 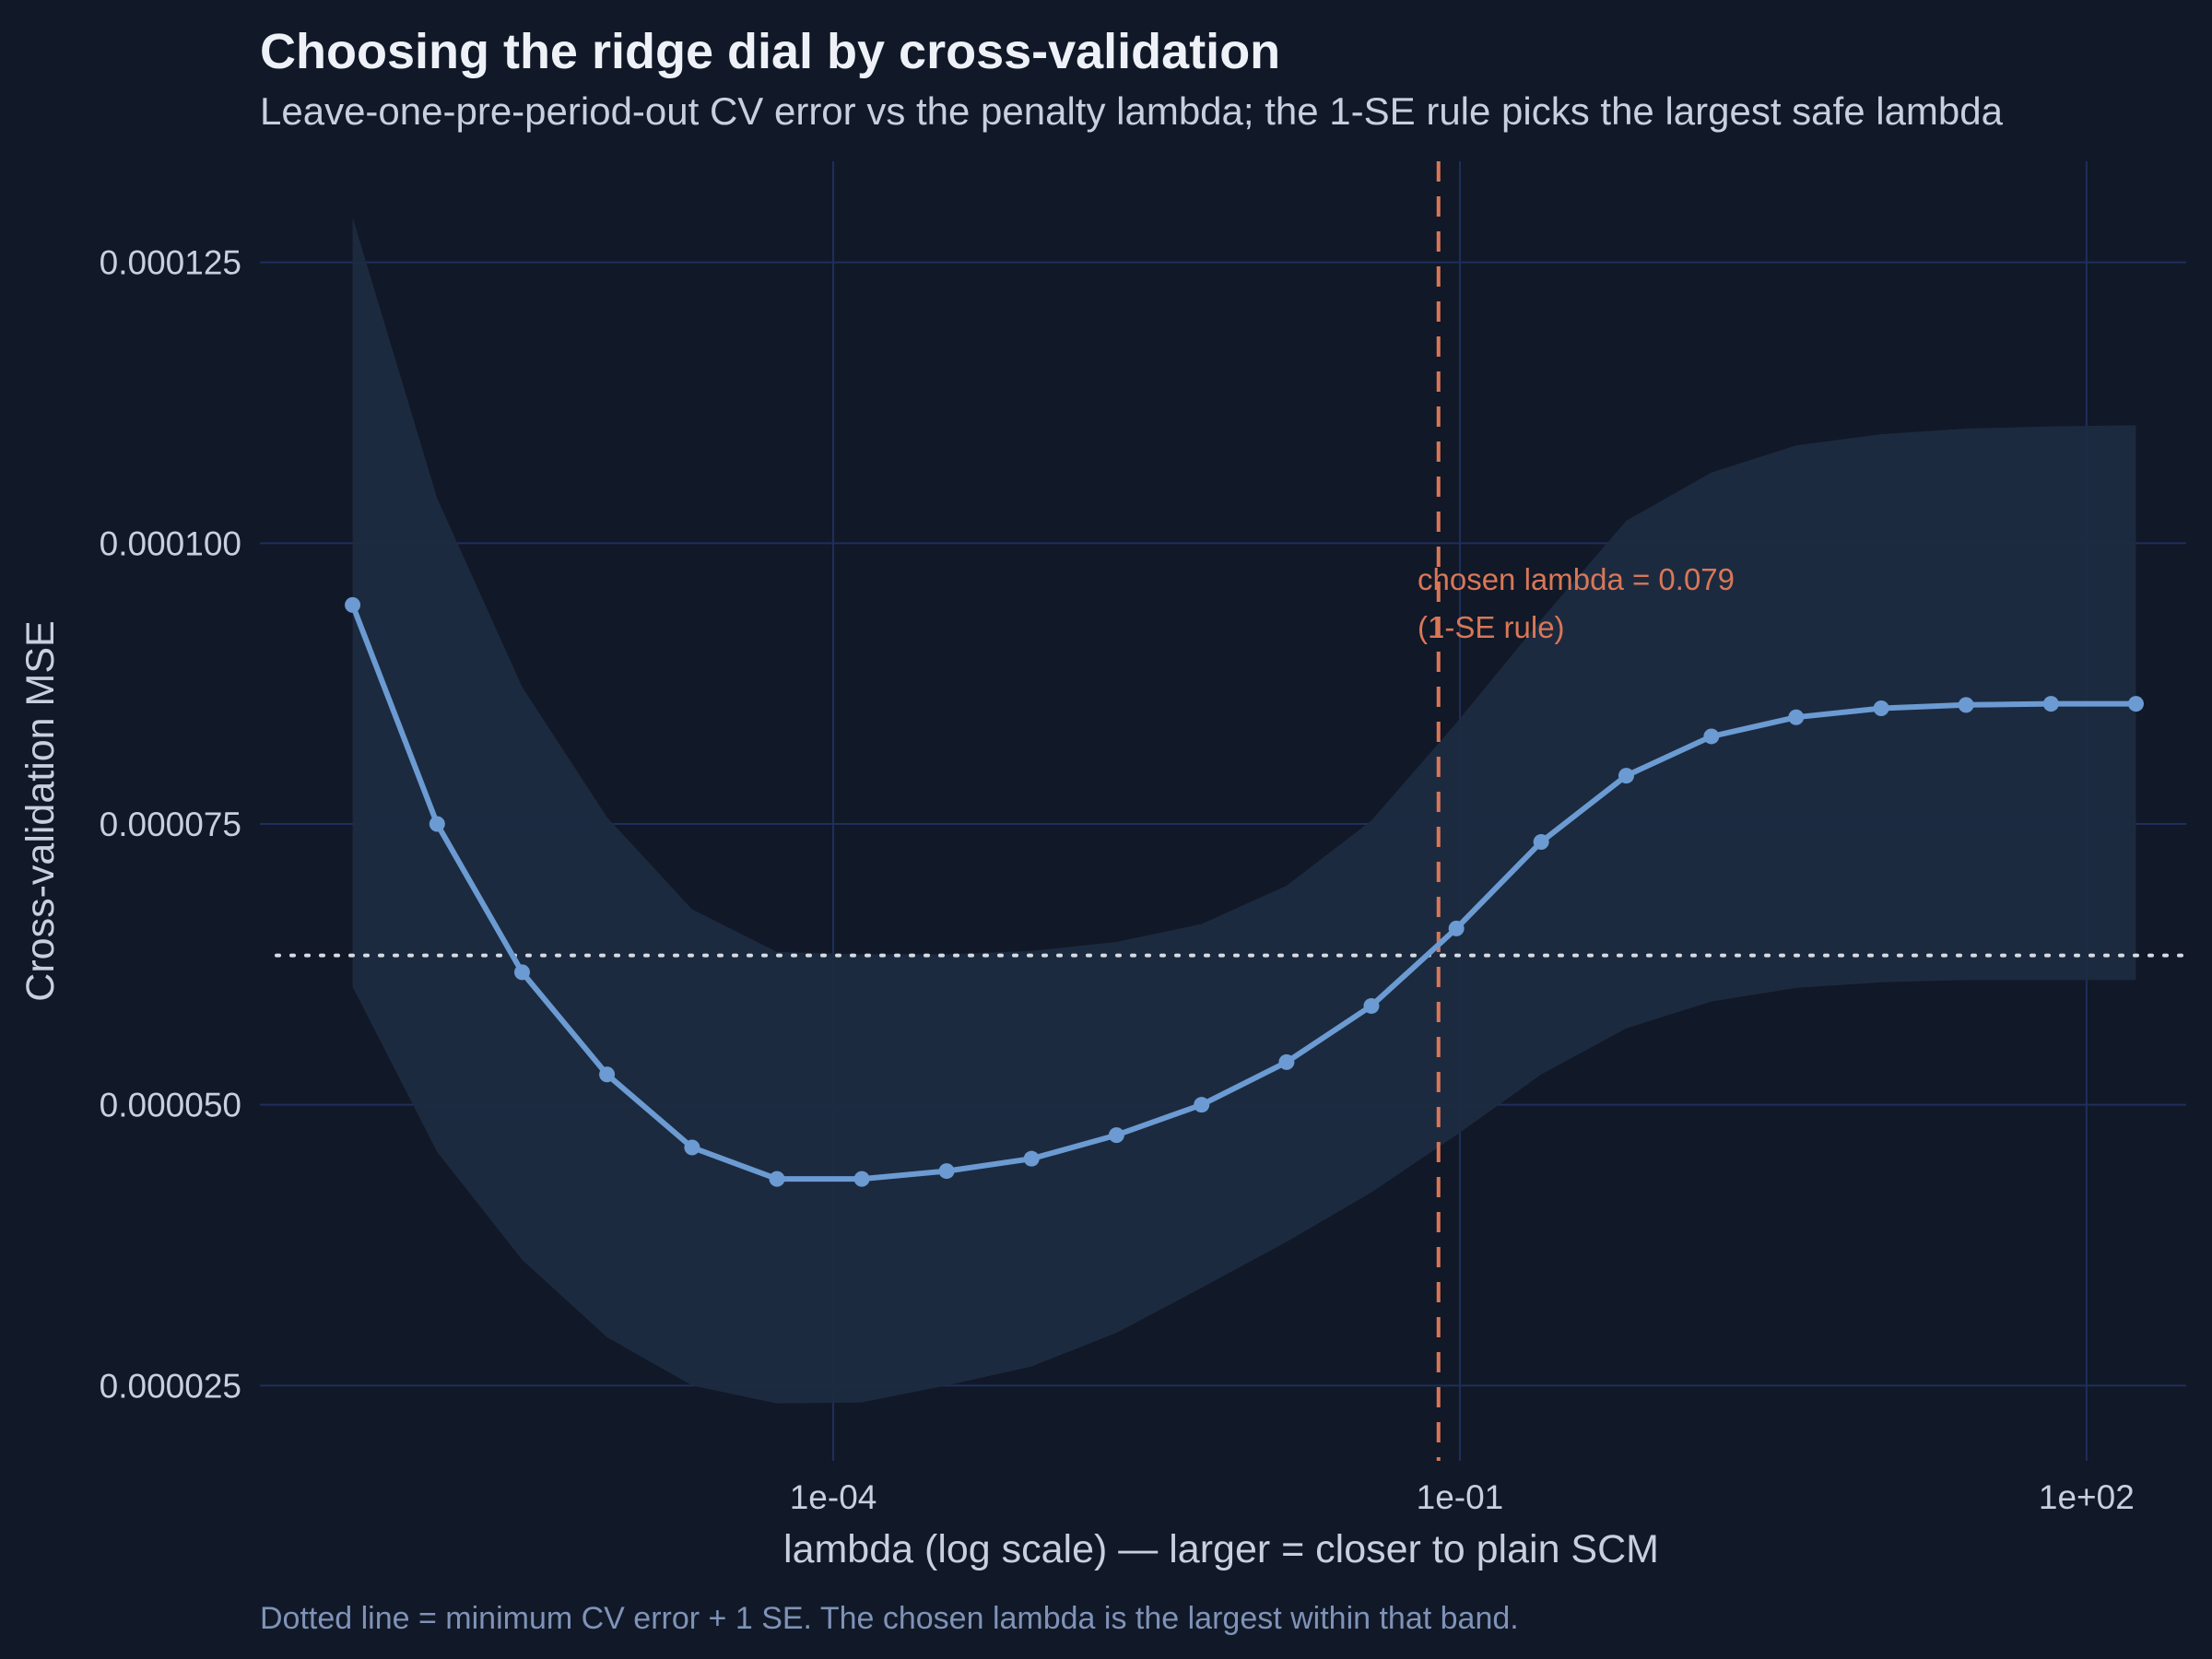 What do you see at coordinates (1576, 579) in the screenshot?
I see `chosen-lambda-annotation: chosen lambda = 0.079` at bounding box center [1576, 579].